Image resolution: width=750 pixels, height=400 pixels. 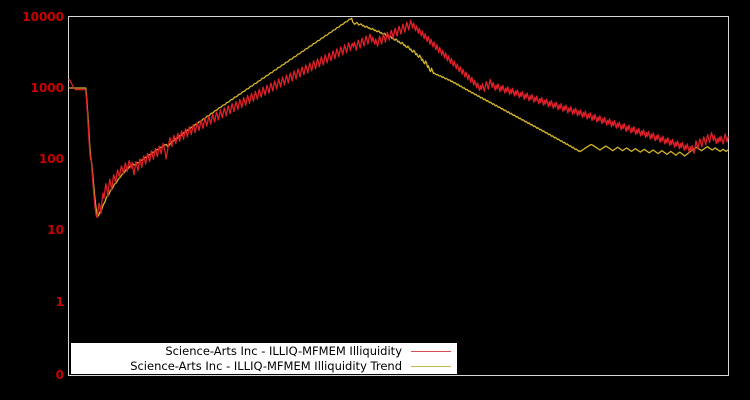 What do you see at coordinates (32, 200) in the screenshot?
I see `y-axis-tick-labels: 10000 1000 100 10 1 0` at bounding box center [32, 200].